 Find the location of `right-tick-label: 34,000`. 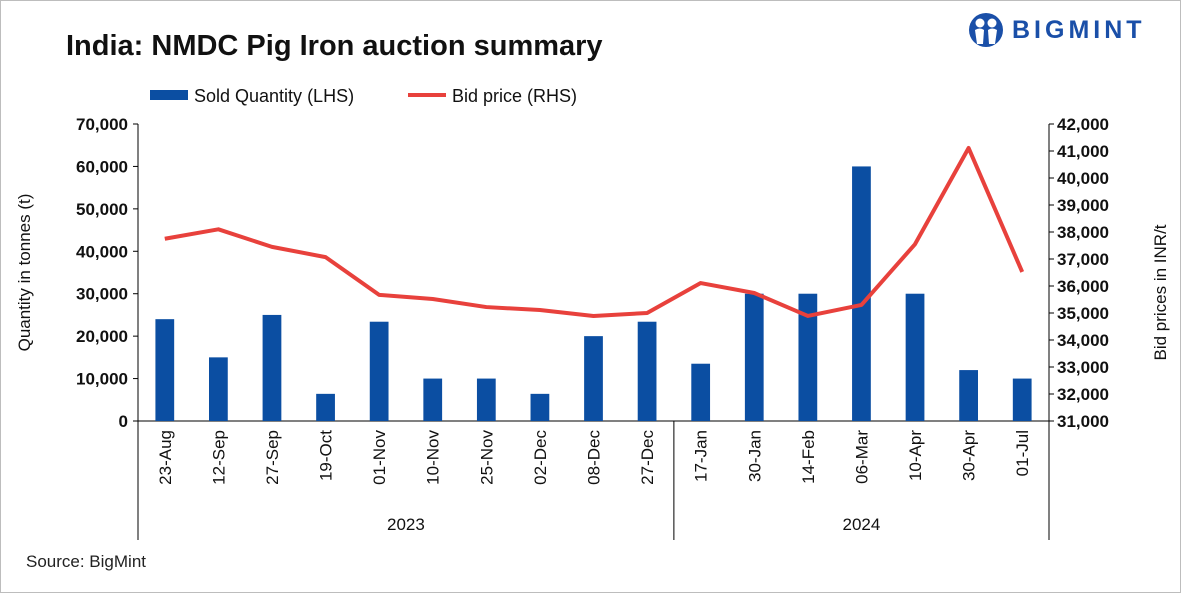

right-tick-label: 34,000 is located at coordinates (1083, 340).